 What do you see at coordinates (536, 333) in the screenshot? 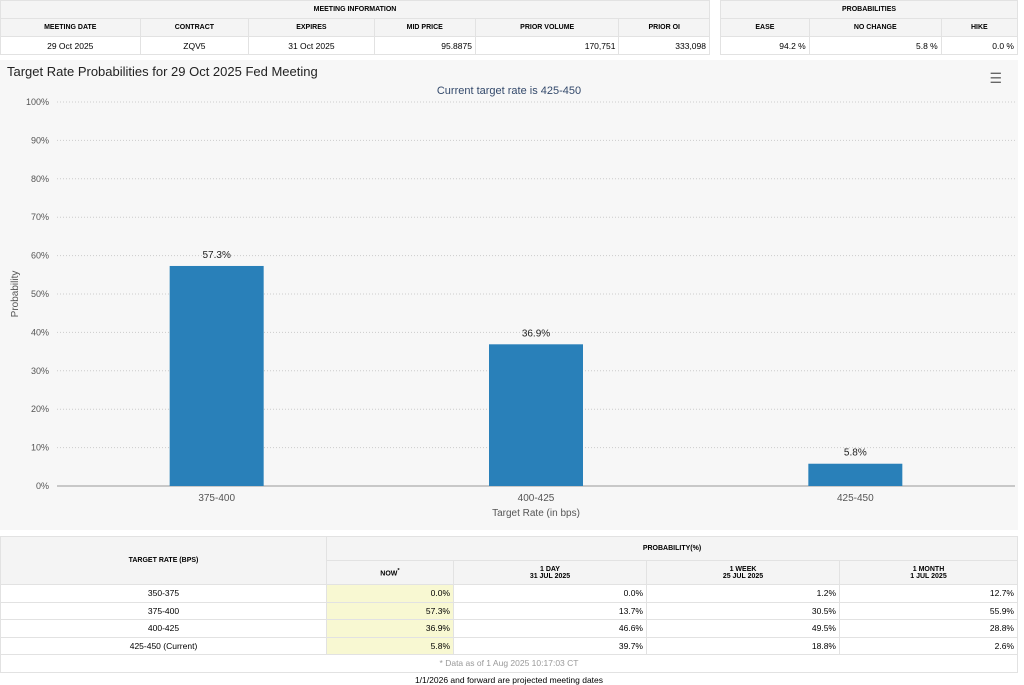
I see `data-label: 36.9%` at bounding box center [536, 333].